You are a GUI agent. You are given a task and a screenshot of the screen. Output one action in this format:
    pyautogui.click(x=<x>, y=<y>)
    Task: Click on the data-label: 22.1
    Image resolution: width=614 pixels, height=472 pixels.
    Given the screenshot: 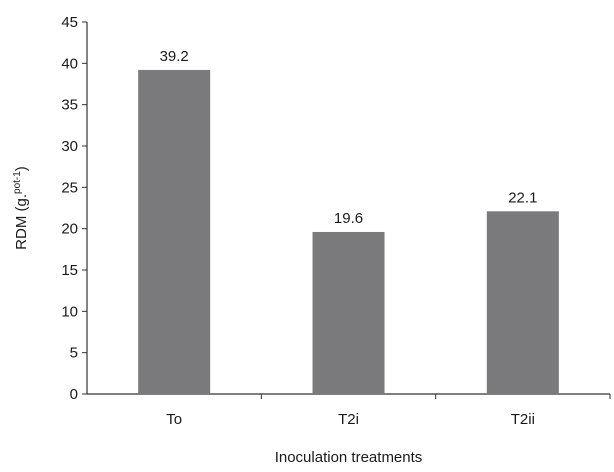 What is the action you would take?
    pyautogui.click(x=522, y=197)
    